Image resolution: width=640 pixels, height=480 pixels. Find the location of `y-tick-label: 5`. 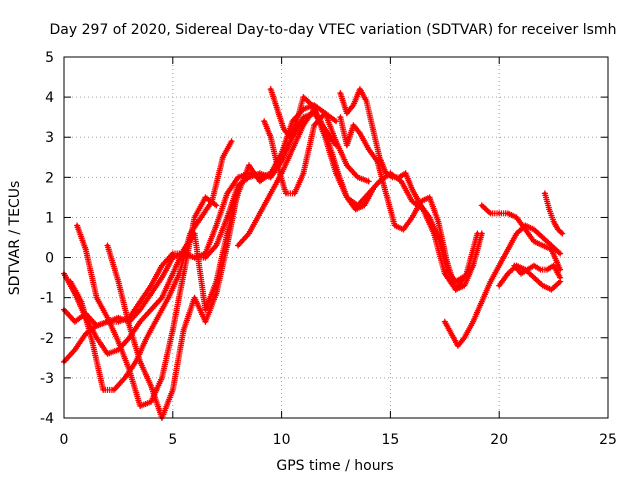

y-tick-label: 5 is located at coordinates (49, 58).